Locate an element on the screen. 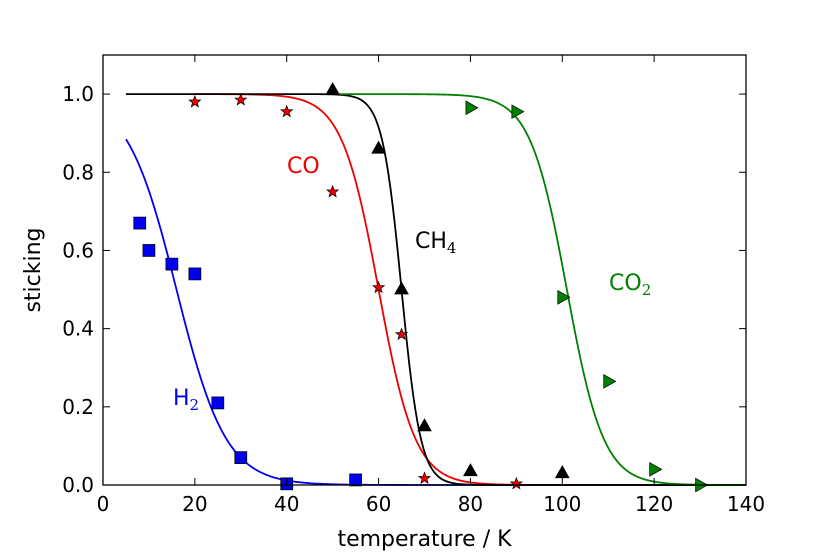  series-label-h2-sub: 2 is located at coordinates (195, 405).